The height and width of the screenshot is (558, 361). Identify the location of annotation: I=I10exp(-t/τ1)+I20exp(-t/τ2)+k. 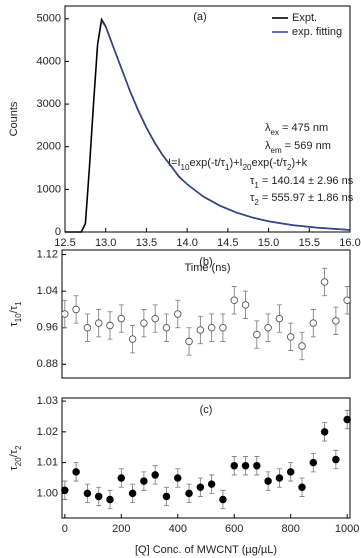
(238, 164).